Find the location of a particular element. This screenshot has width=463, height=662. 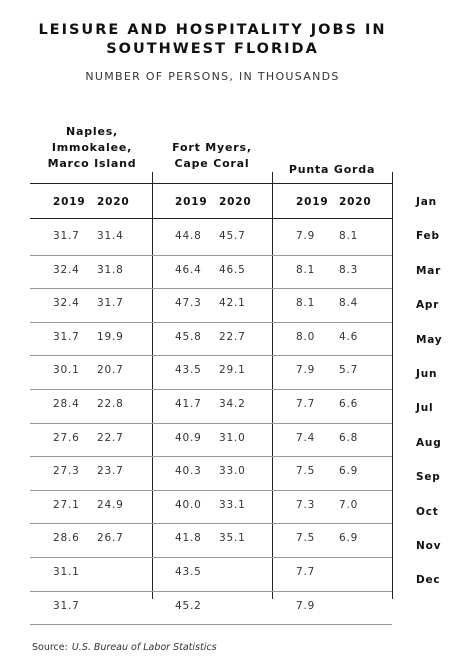

data-cell: 33.0 is located at coordinates (232, 471).